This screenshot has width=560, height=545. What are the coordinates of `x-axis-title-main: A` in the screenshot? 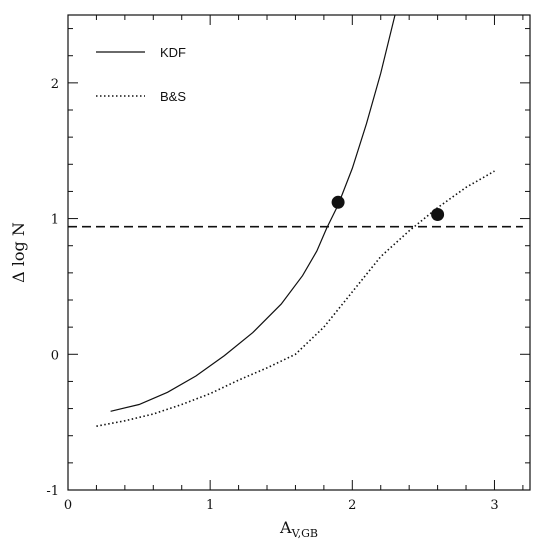 It's located at (285, 527).